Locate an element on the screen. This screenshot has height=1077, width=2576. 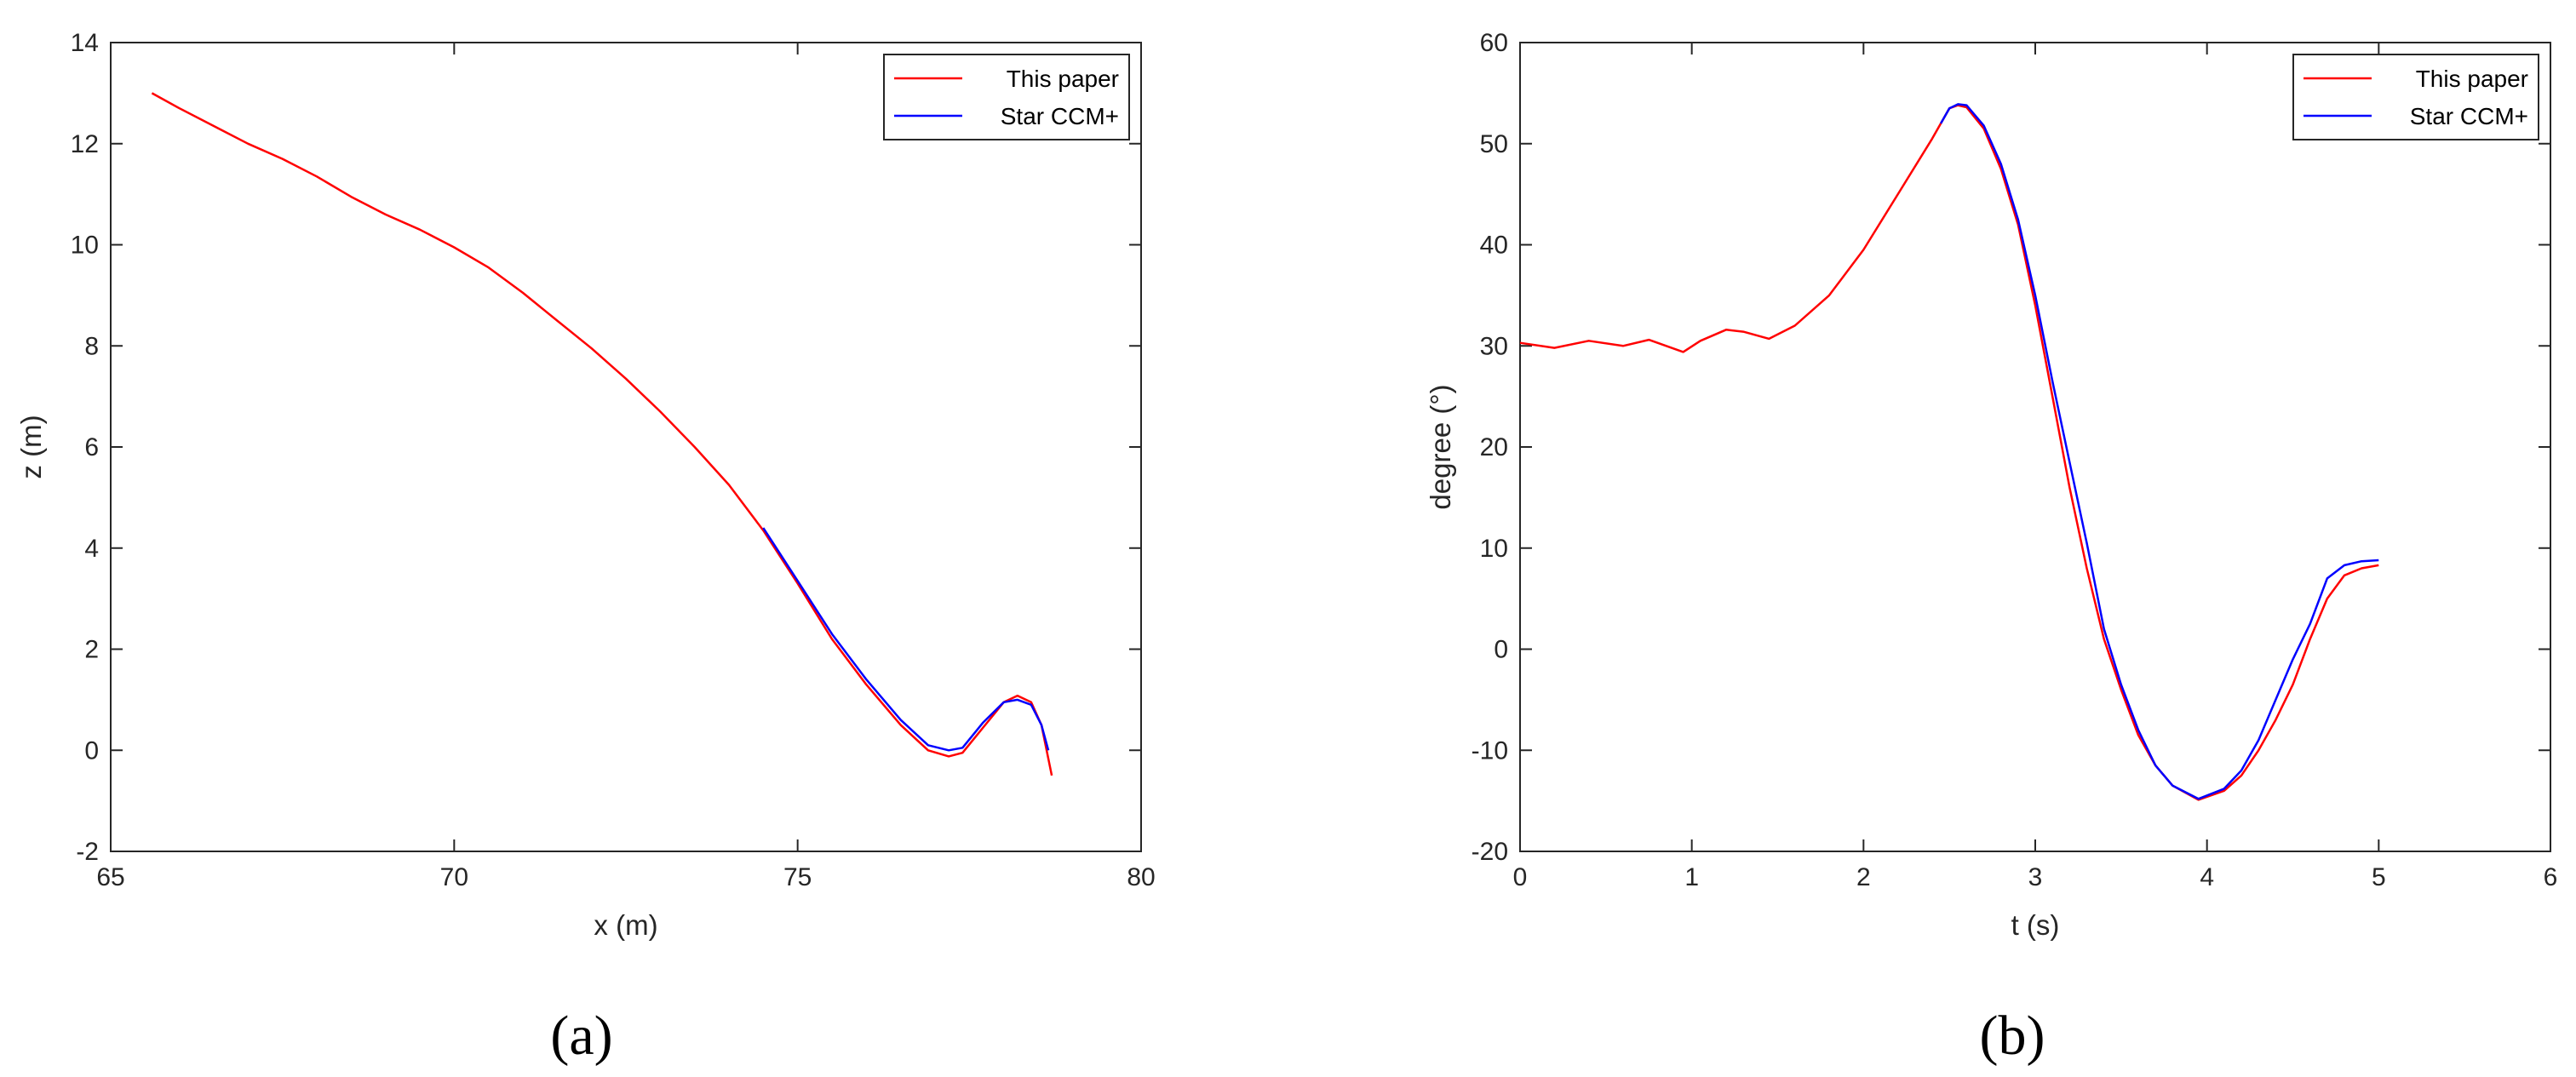
y-tick-label: 14 is located at coordinates (85, 43).